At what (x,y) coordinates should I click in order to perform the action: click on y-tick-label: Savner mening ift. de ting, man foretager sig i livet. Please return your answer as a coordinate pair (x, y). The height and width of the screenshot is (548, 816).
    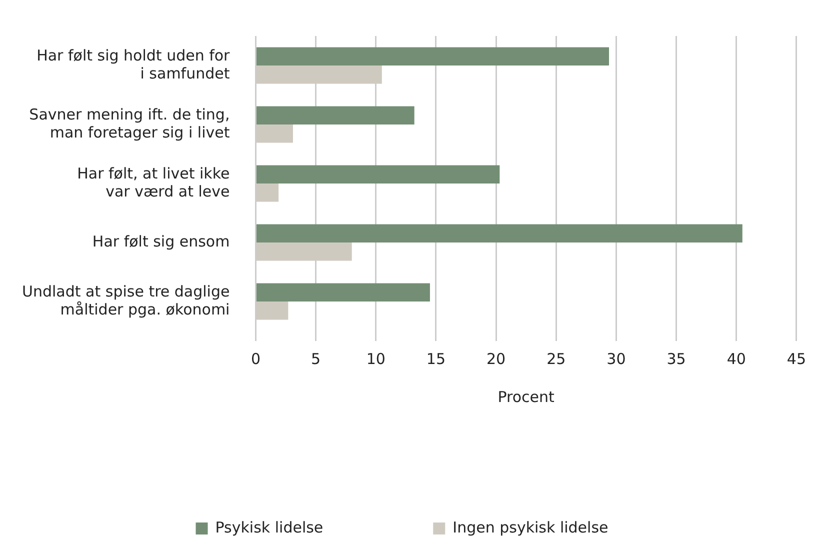
    Looking at the image, I should click on (129, 123).